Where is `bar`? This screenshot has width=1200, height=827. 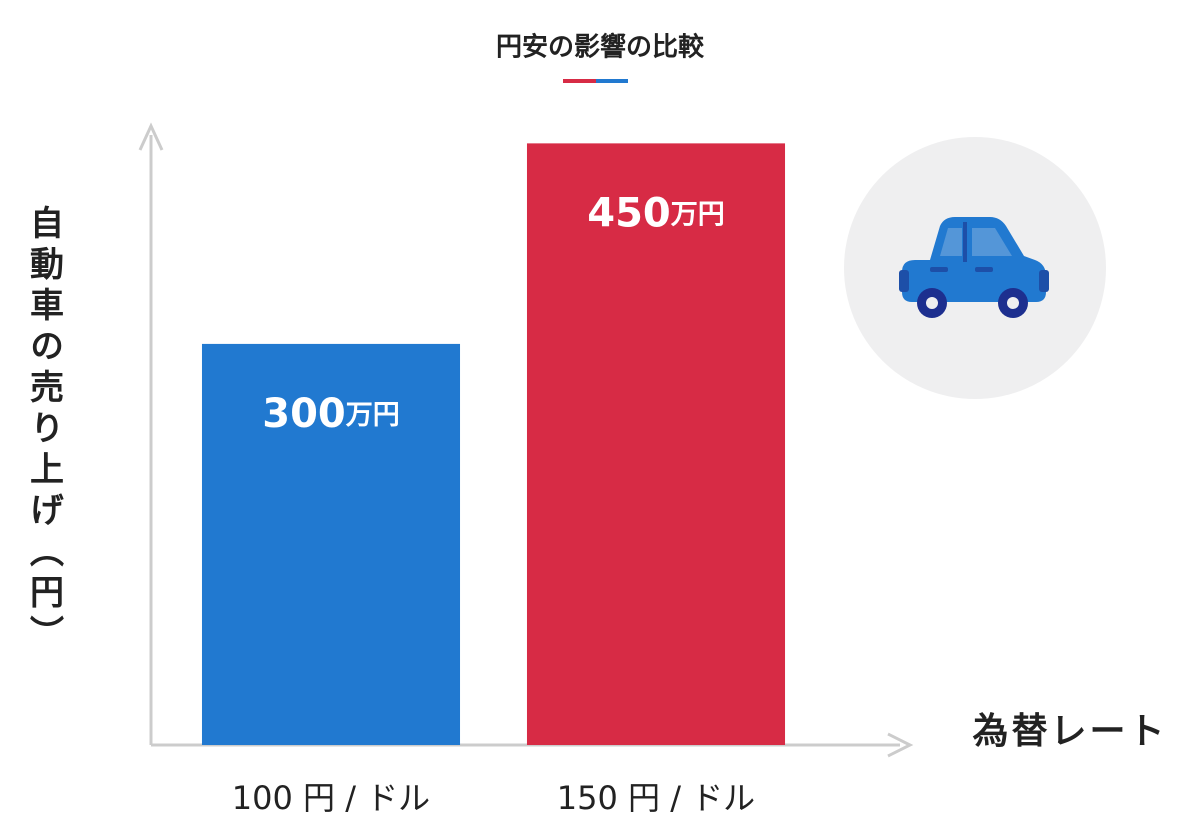 bar is located at coordinates (331, 544).